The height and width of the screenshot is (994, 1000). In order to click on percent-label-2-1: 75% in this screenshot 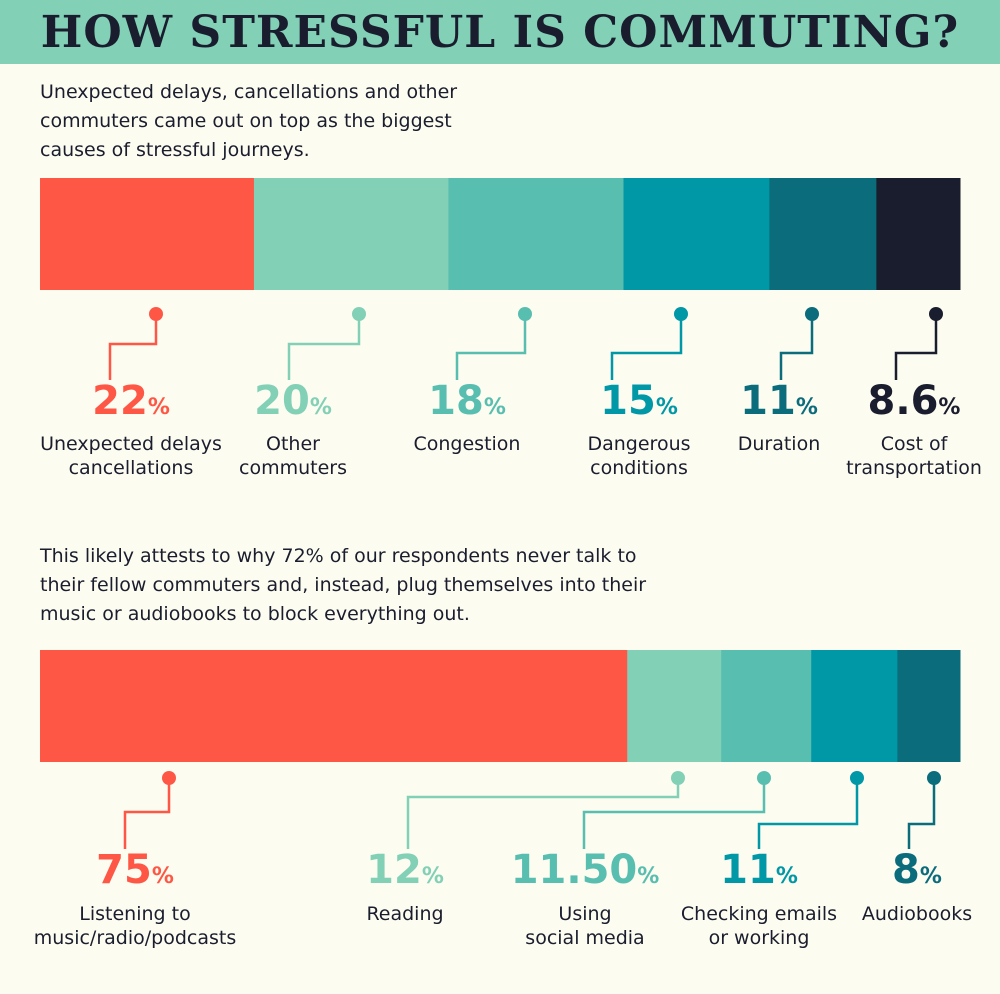, I will do `click(135, 870)`.